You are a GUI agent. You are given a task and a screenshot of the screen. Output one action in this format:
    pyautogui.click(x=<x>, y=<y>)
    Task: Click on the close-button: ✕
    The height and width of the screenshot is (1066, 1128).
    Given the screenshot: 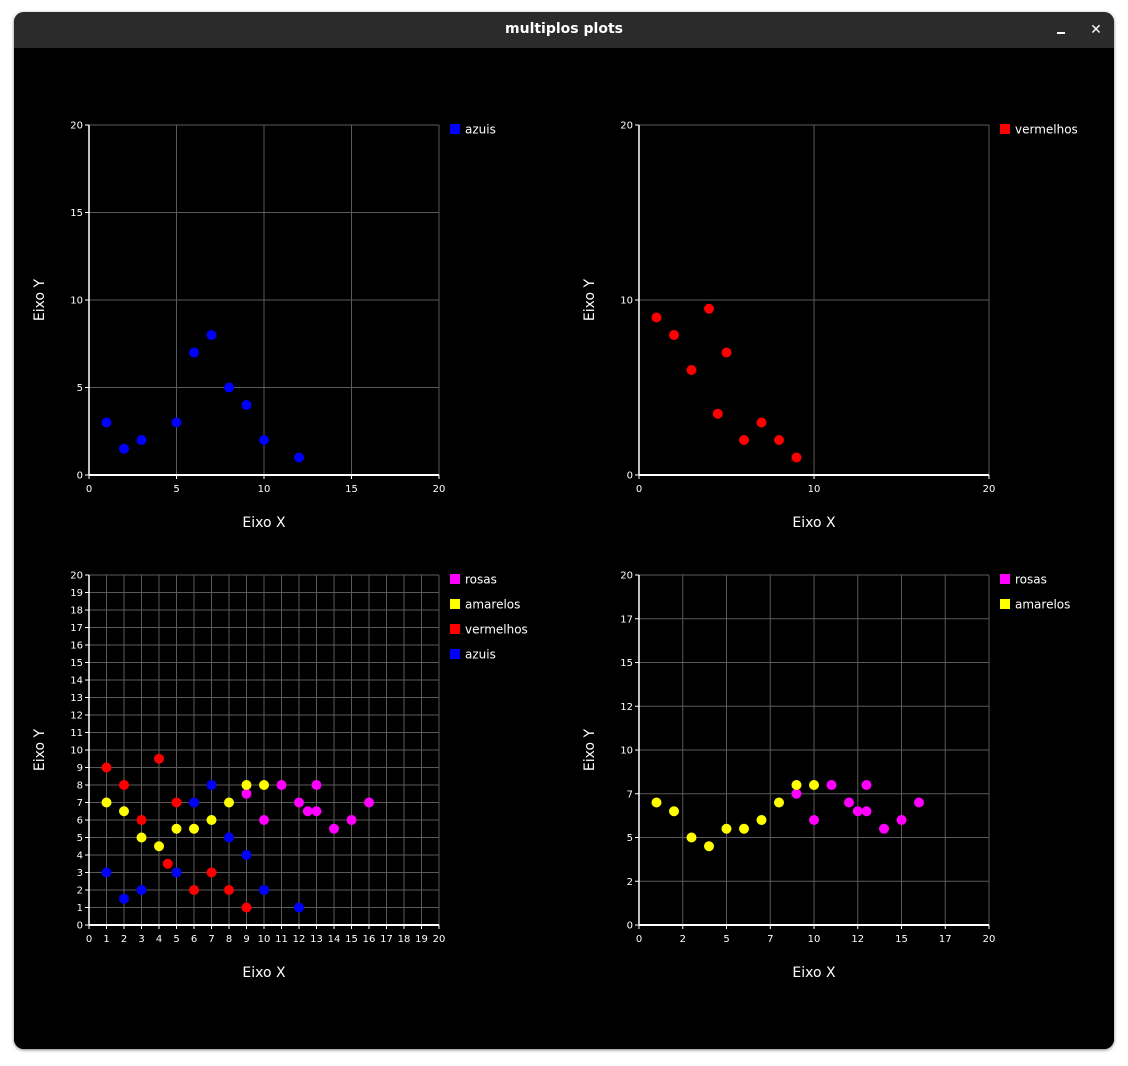 What is the action you would take?
    pyautogui.click(x=1096, y=30)
    